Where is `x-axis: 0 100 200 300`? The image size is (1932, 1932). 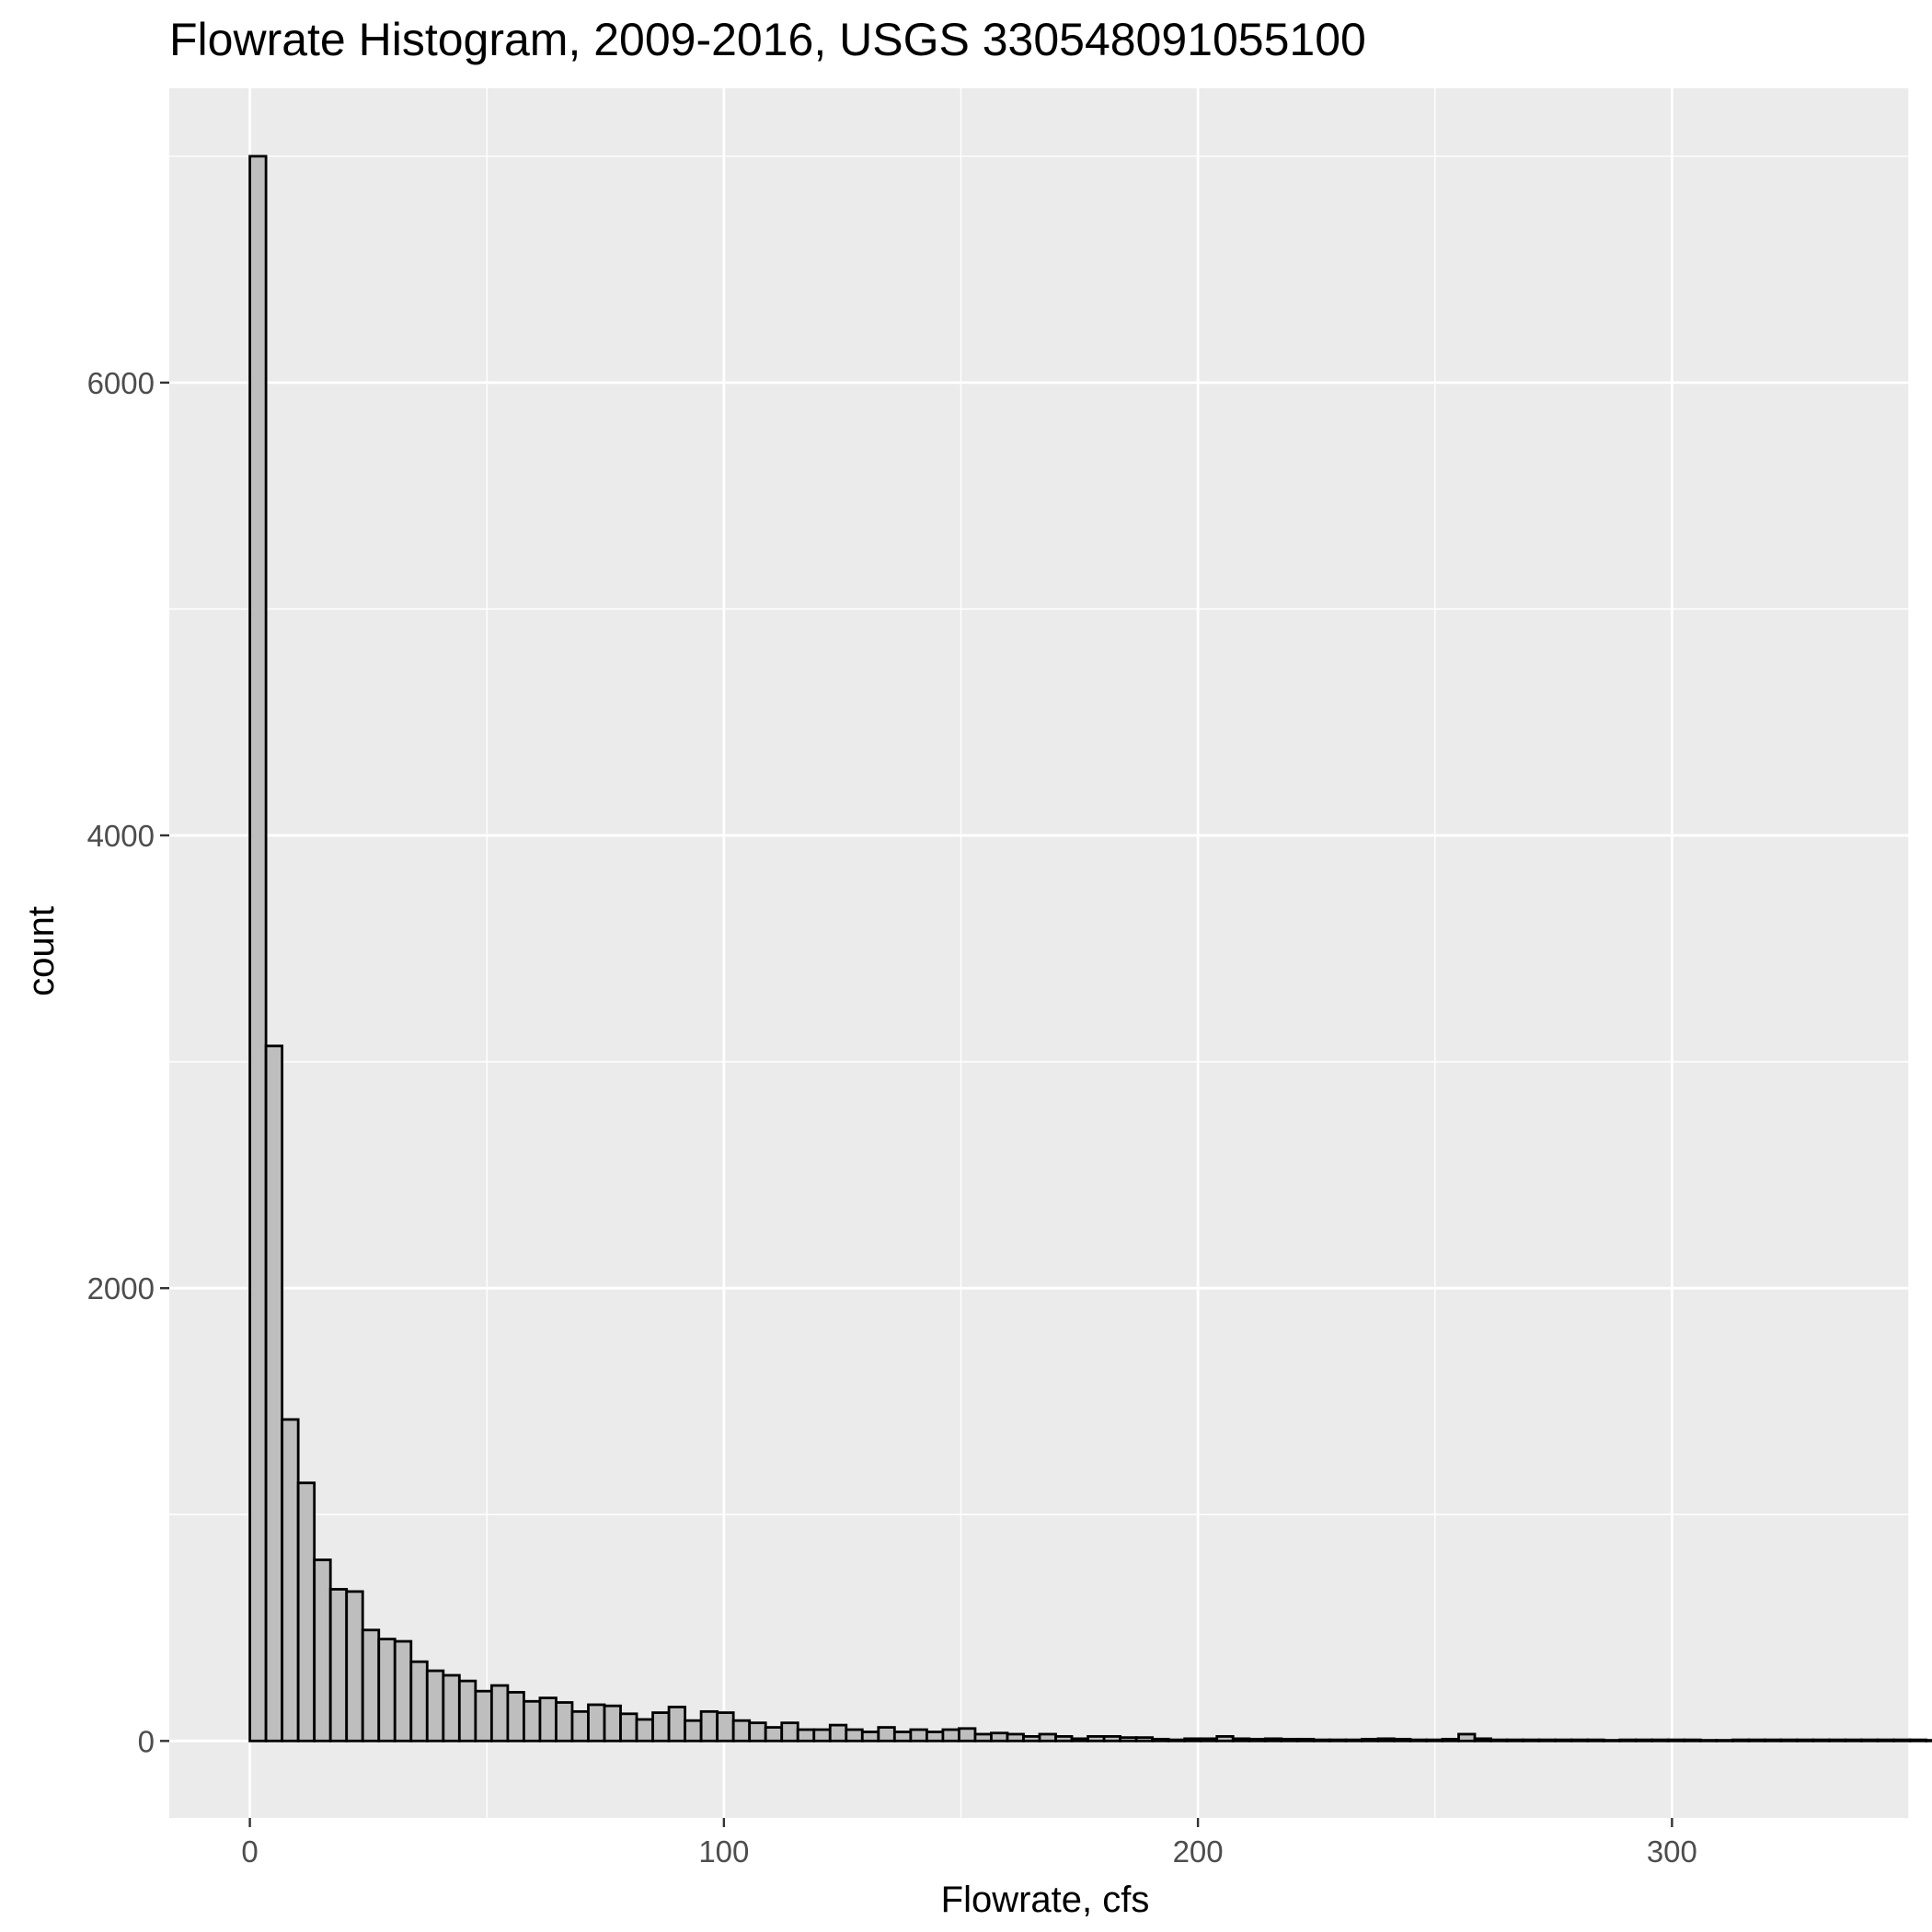 x-axis: 0 100 200 300 is located at coordinates (969, 1843).